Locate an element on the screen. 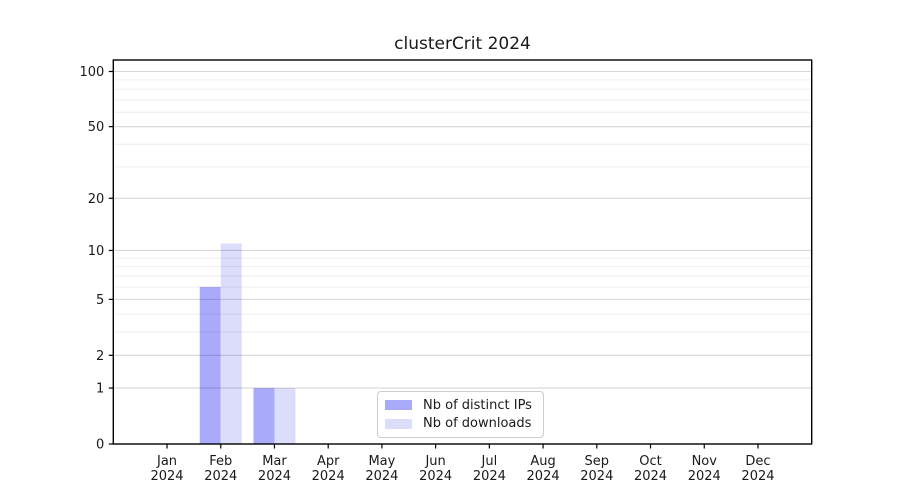 The height and width of the screenshot is (500, 900). legend-item-downloads: Nb of downloads is located at coordinates (460, 423).